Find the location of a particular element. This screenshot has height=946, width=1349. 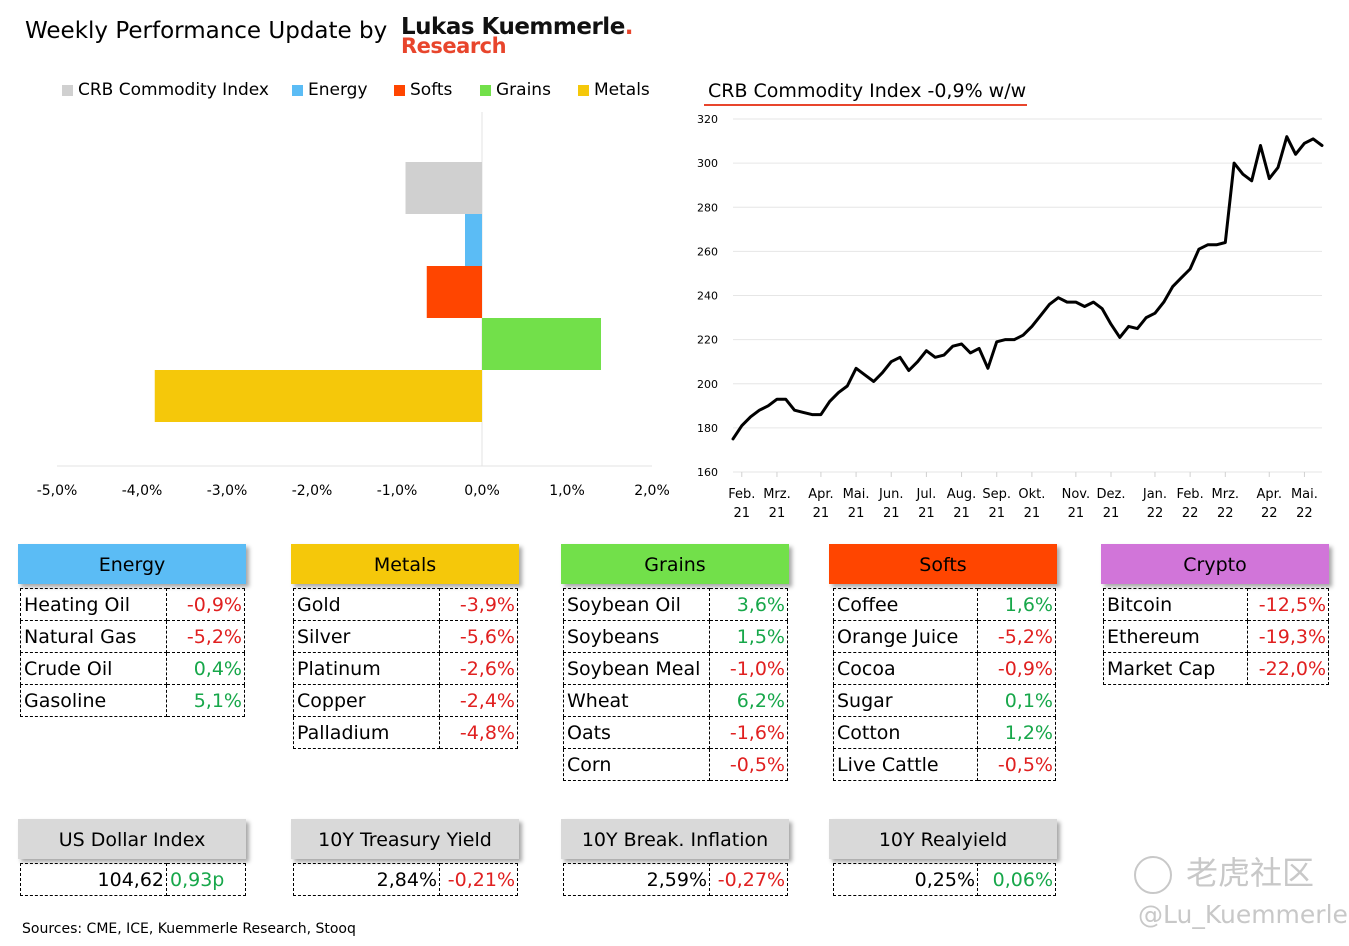

row-value: 0,1% is located at coordinates (1016, 700).